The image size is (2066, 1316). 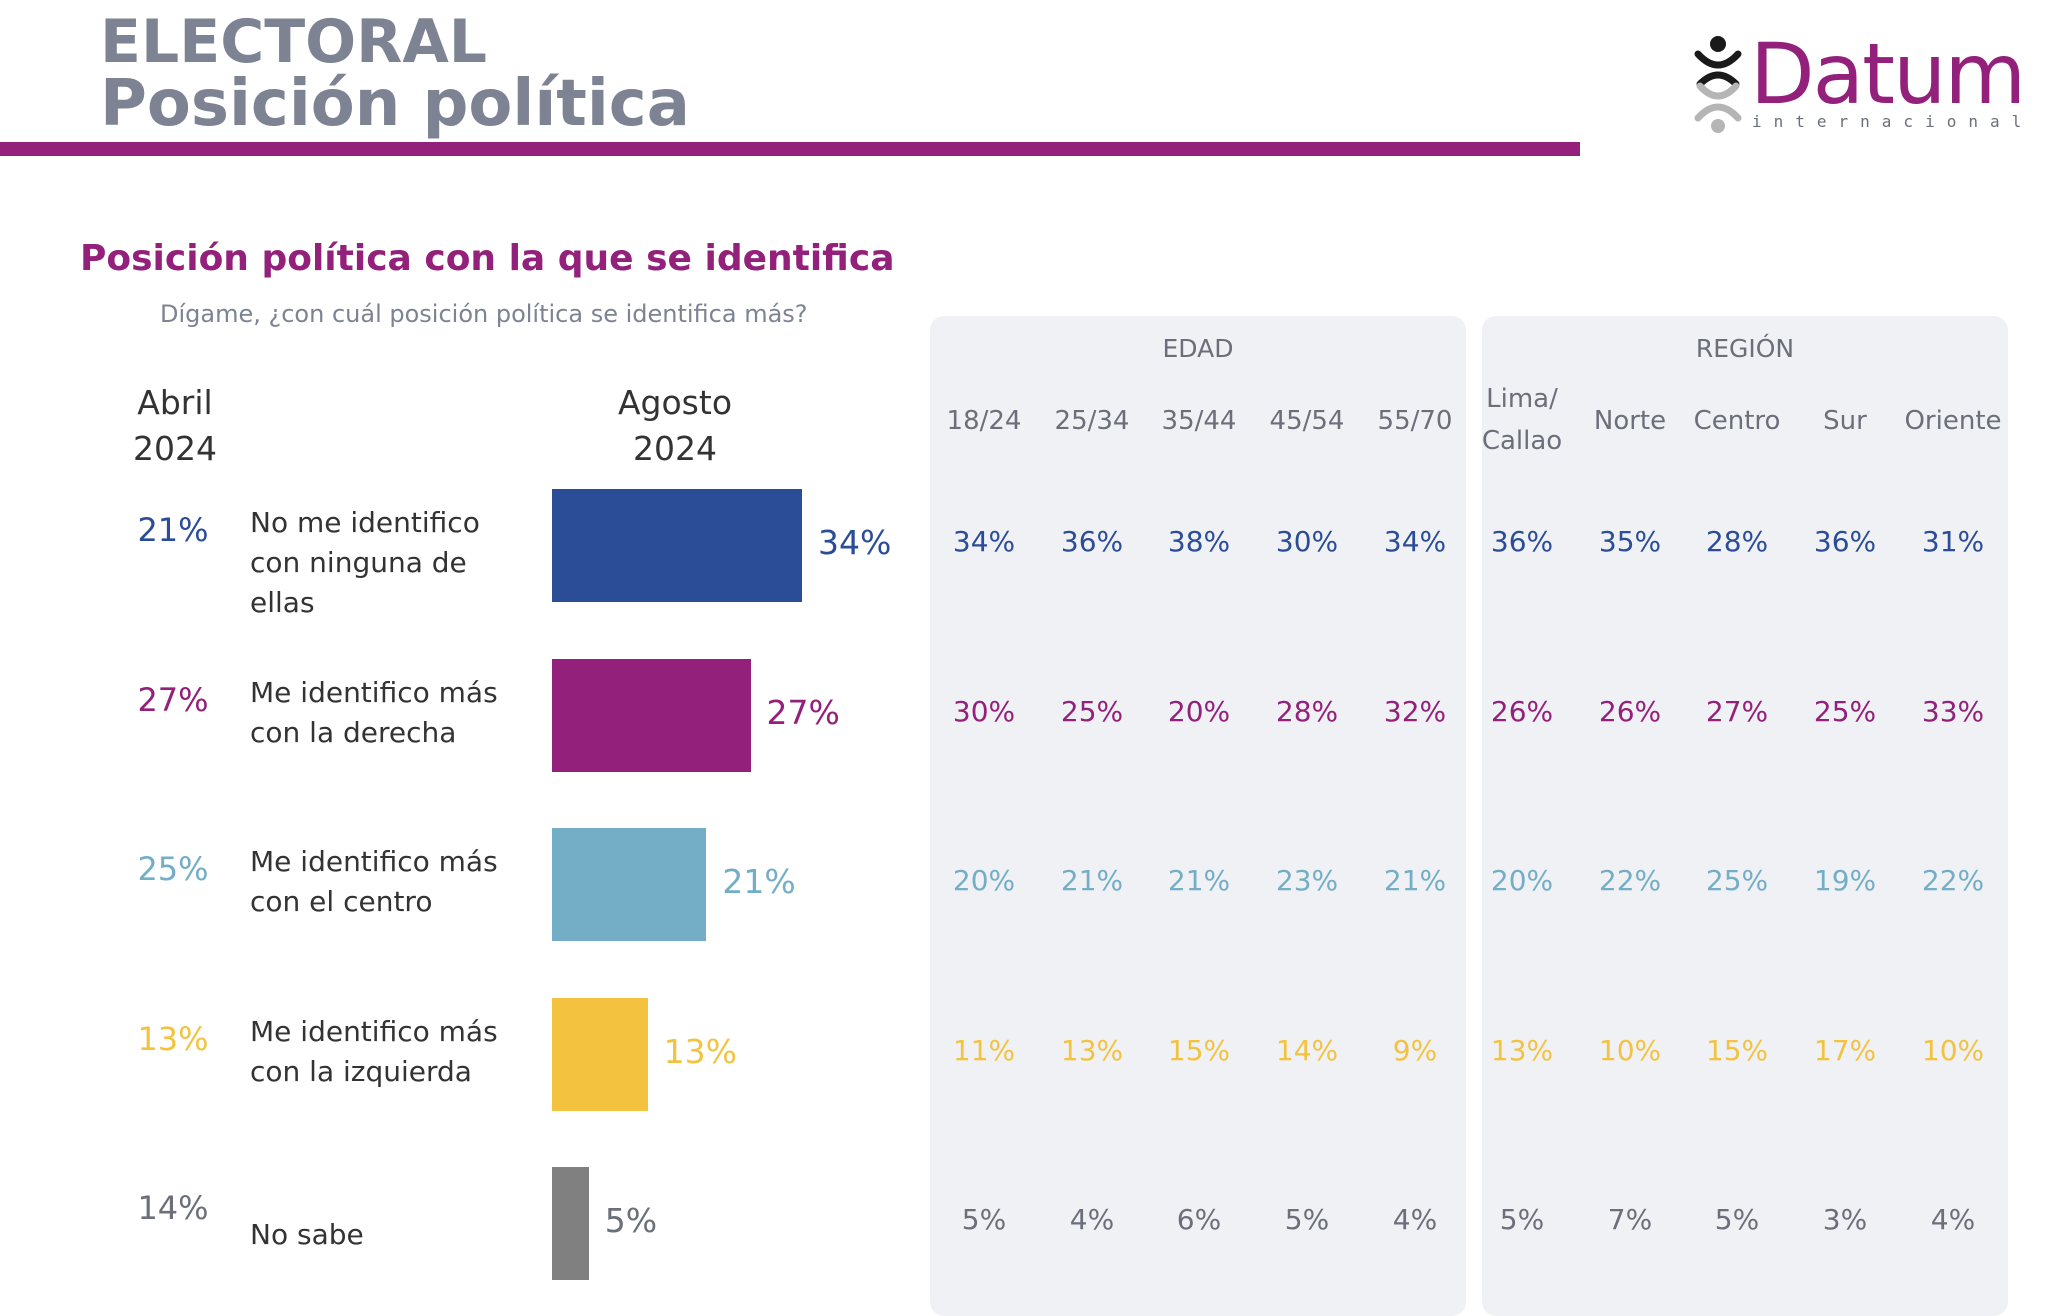 What do you see at coordinates (307, 1234) in the screenshot?
I see `category-label: No sabe` at bounding box center [307, 1234].